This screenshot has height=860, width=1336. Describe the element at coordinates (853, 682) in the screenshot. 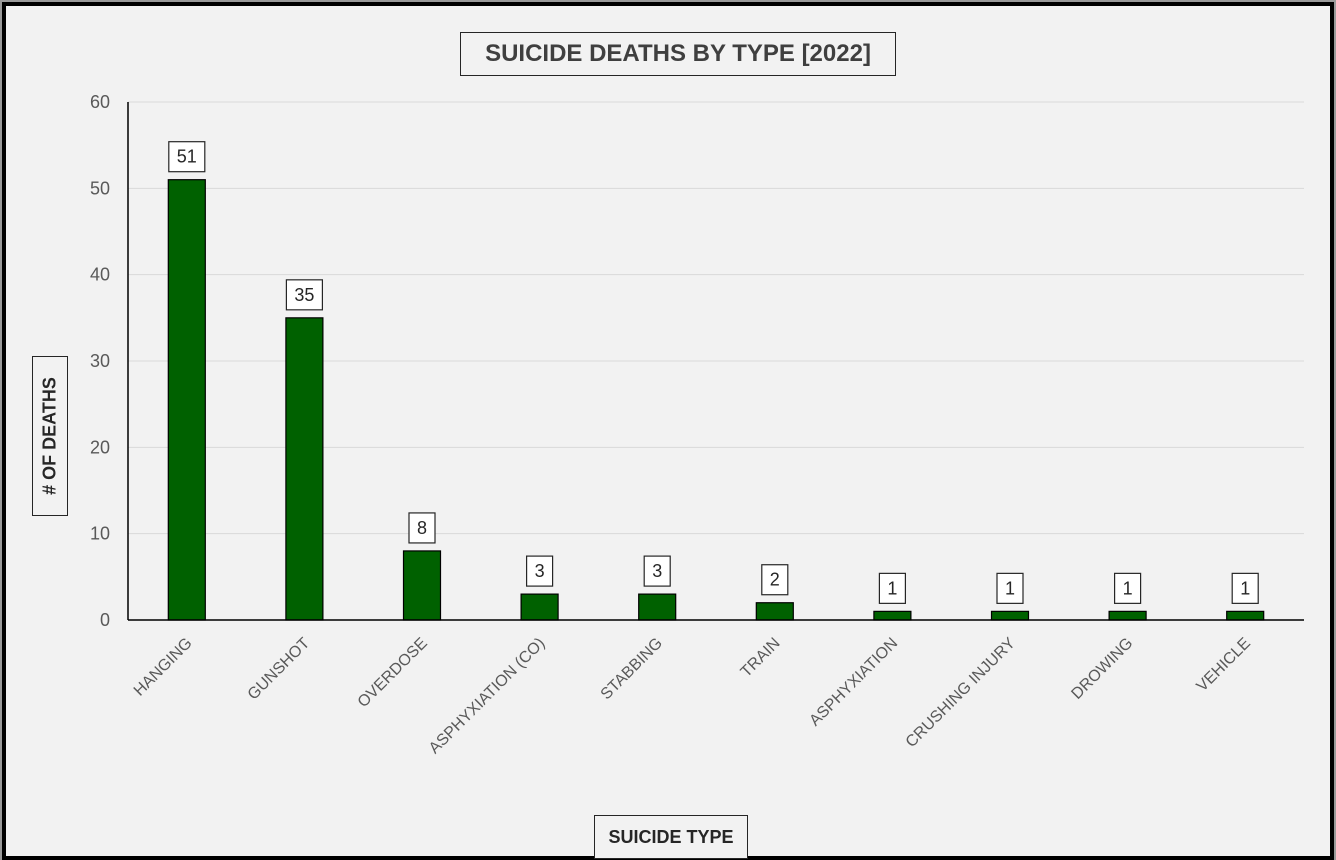

I see `x-tick-label: ASPHYXIATION` at that location.